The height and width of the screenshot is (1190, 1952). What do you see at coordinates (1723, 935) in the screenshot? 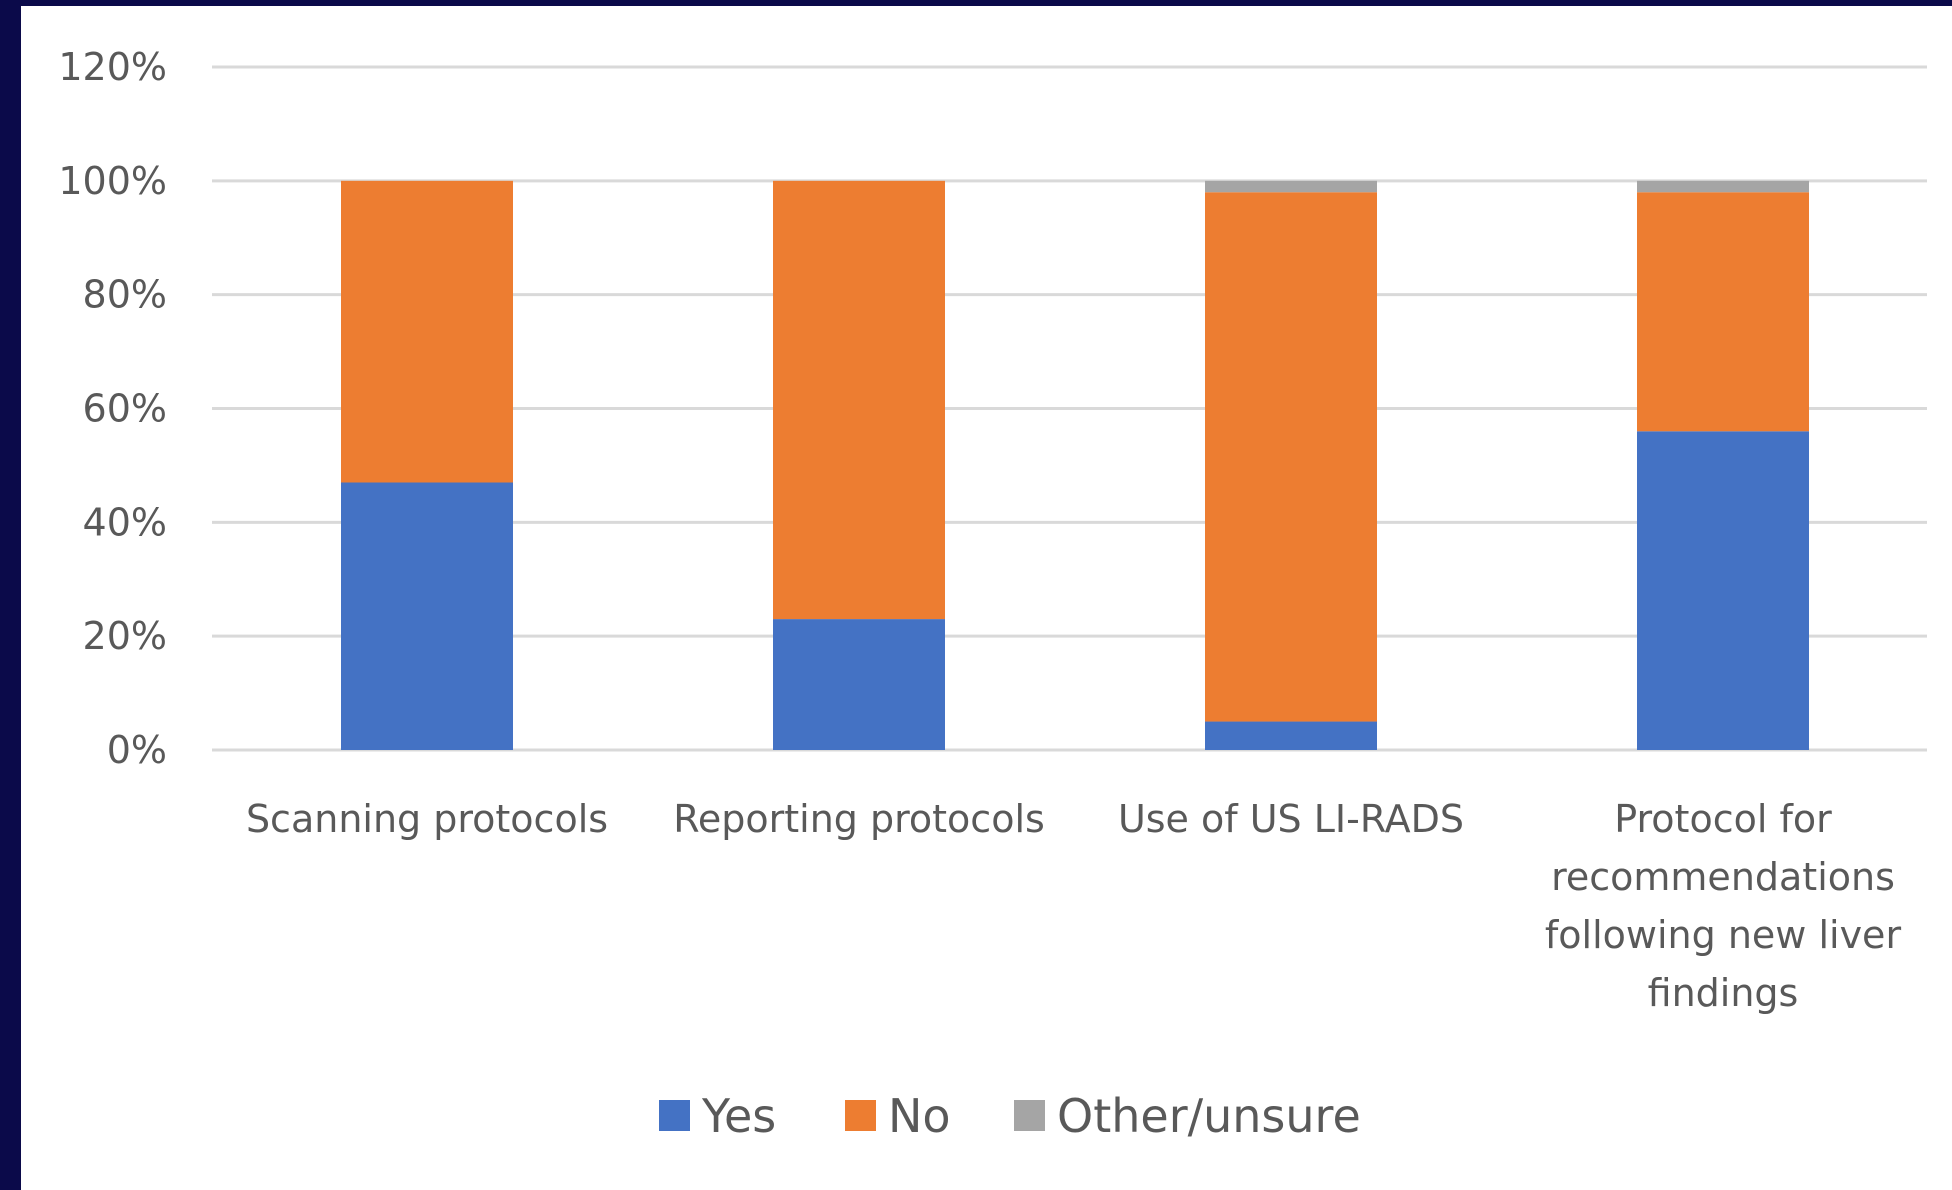
I see `x-category-label: following new liver` at bounding box center [1723, 935].